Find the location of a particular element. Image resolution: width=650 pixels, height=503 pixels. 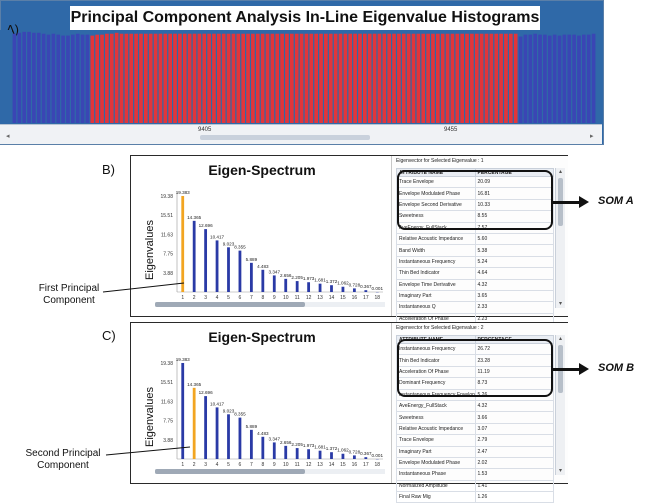

second-pc-leader-line is located at coordinates (148, 451).